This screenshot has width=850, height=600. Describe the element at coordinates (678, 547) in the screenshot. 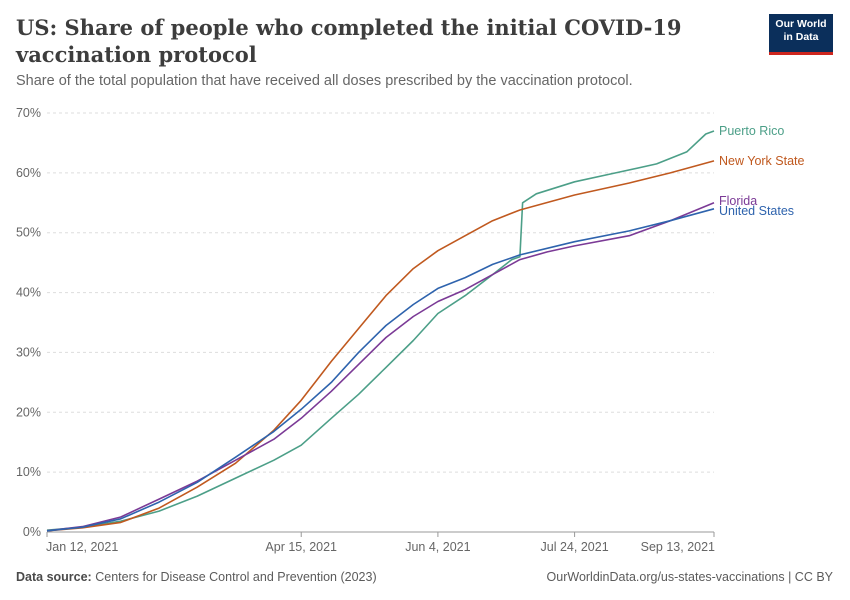

I see `x-tick-label: Sep 13, 2021` at that location.